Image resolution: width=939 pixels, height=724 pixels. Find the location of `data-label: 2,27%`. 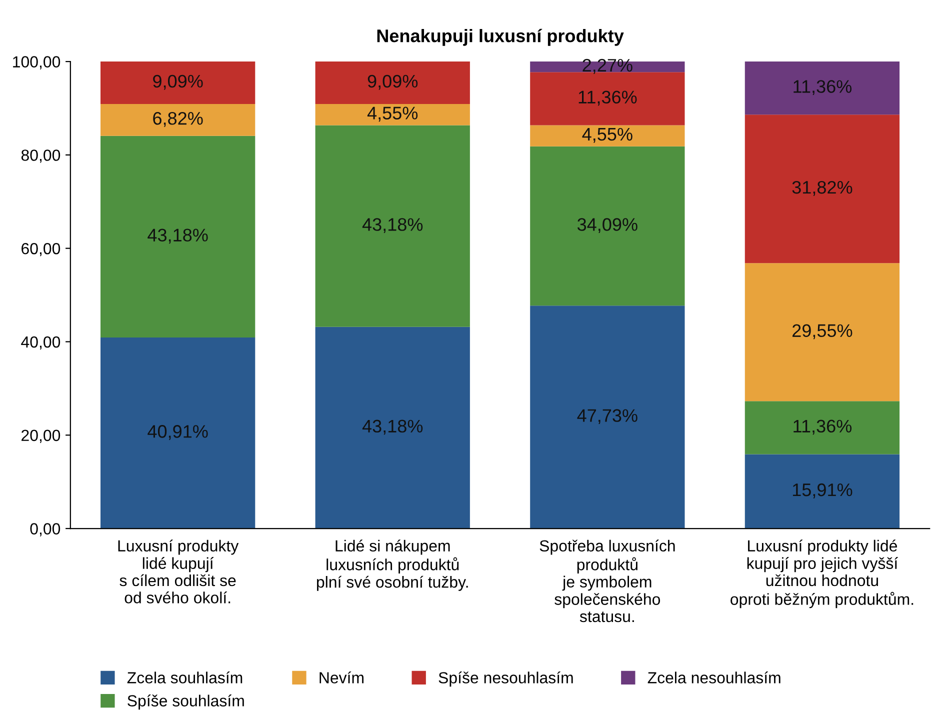

data-label: 2,27% is located at coordinates (607, 66).